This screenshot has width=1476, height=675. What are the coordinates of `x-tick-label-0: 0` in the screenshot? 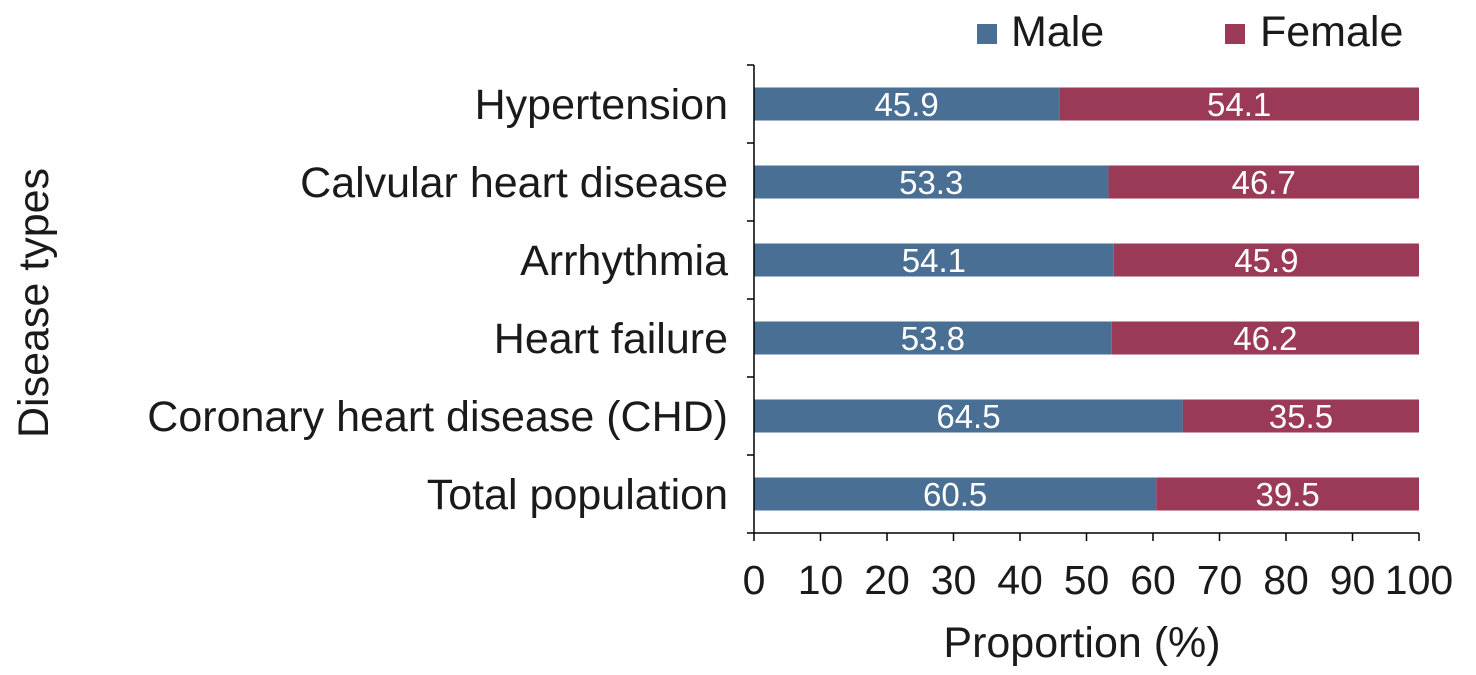 It's located at (754, 580).